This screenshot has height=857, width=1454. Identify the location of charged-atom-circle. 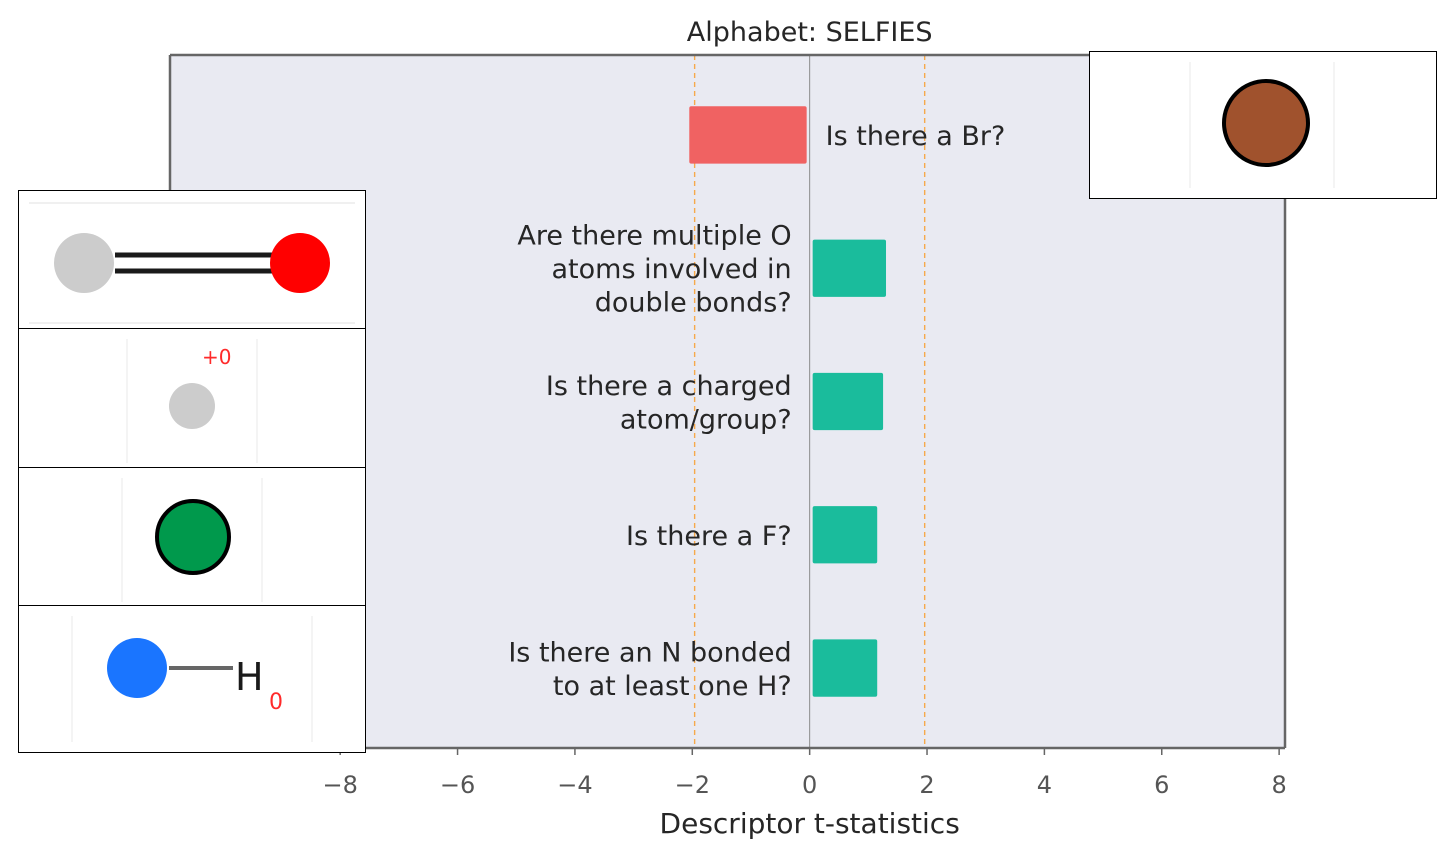
(192, 406).